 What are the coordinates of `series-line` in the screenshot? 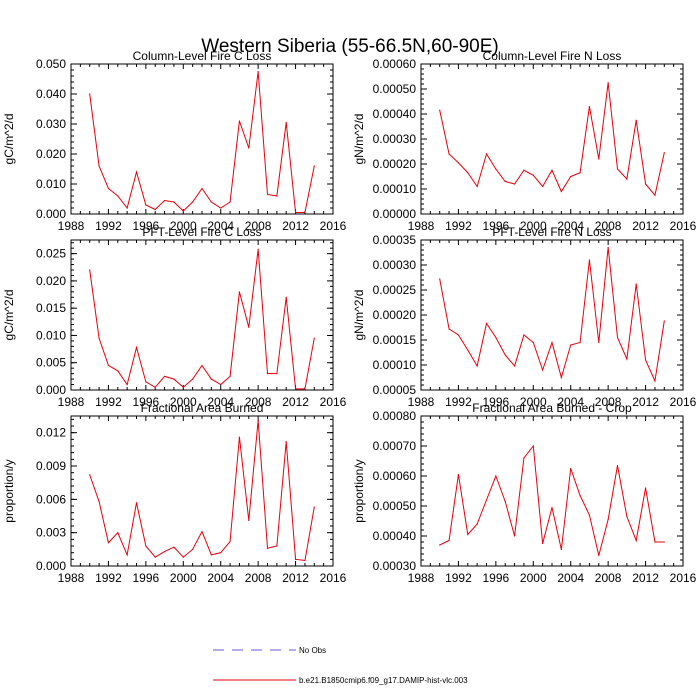 It's located at (552, 139).